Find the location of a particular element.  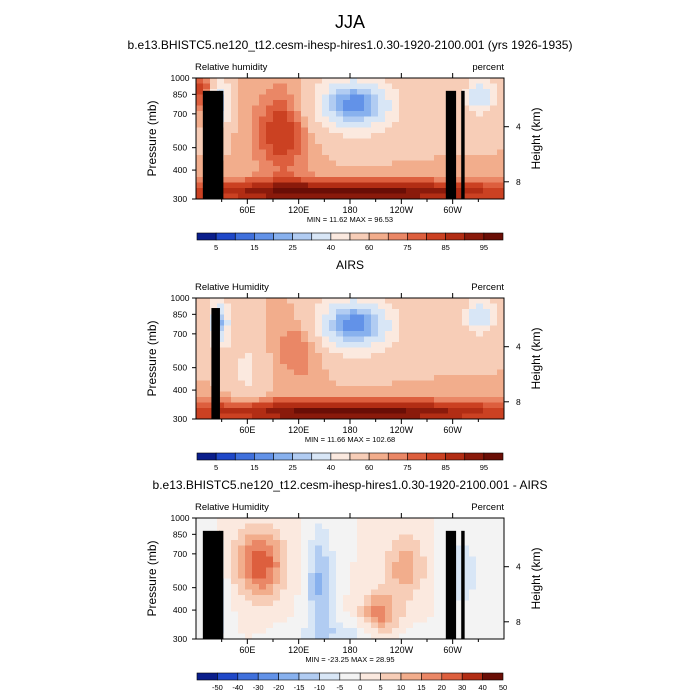

y-tick-label: 1000 is located at coordinates (180, 298).